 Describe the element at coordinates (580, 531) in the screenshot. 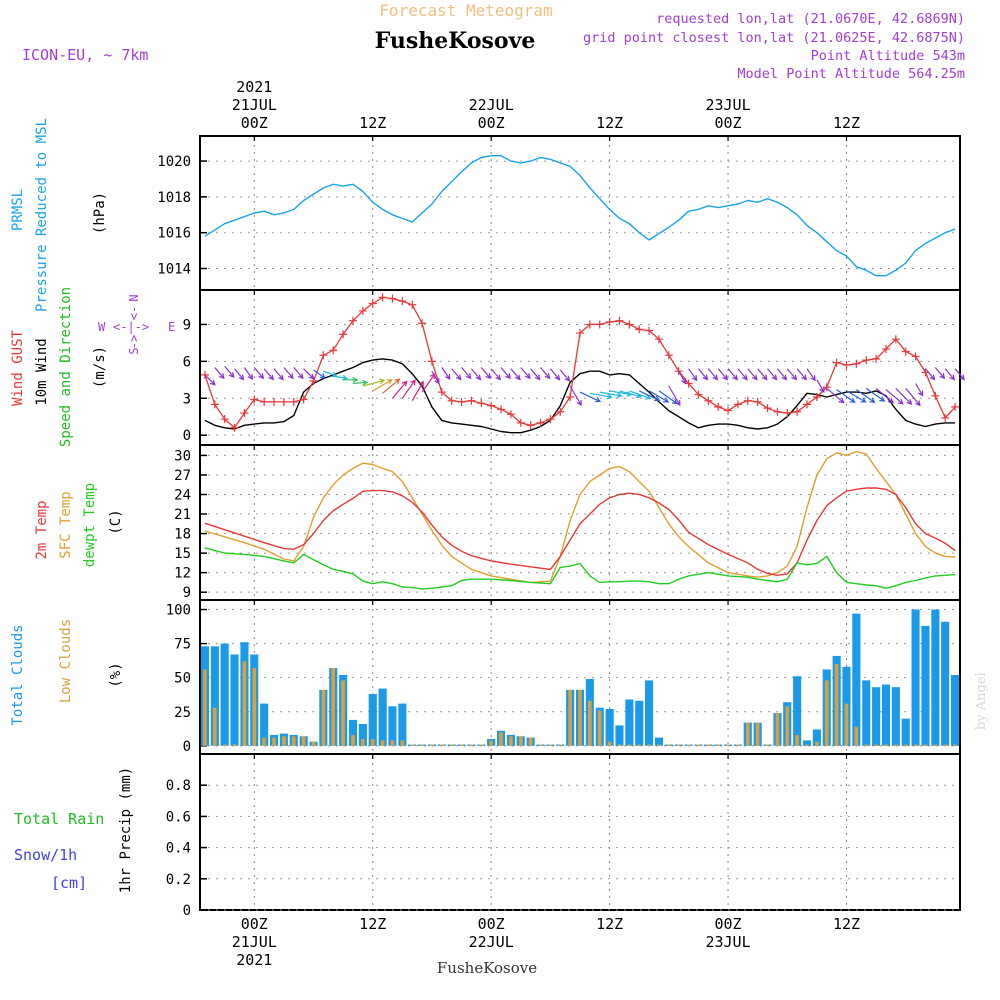

I see `temp2m-series-line` at that location.